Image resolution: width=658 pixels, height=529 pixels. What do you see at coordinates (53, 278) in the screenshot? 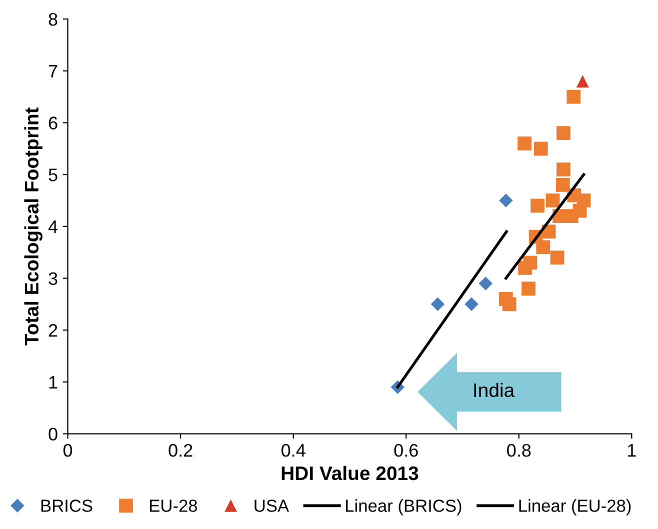
I see `y-tick-label: 3` at bounding box center [53, 278].